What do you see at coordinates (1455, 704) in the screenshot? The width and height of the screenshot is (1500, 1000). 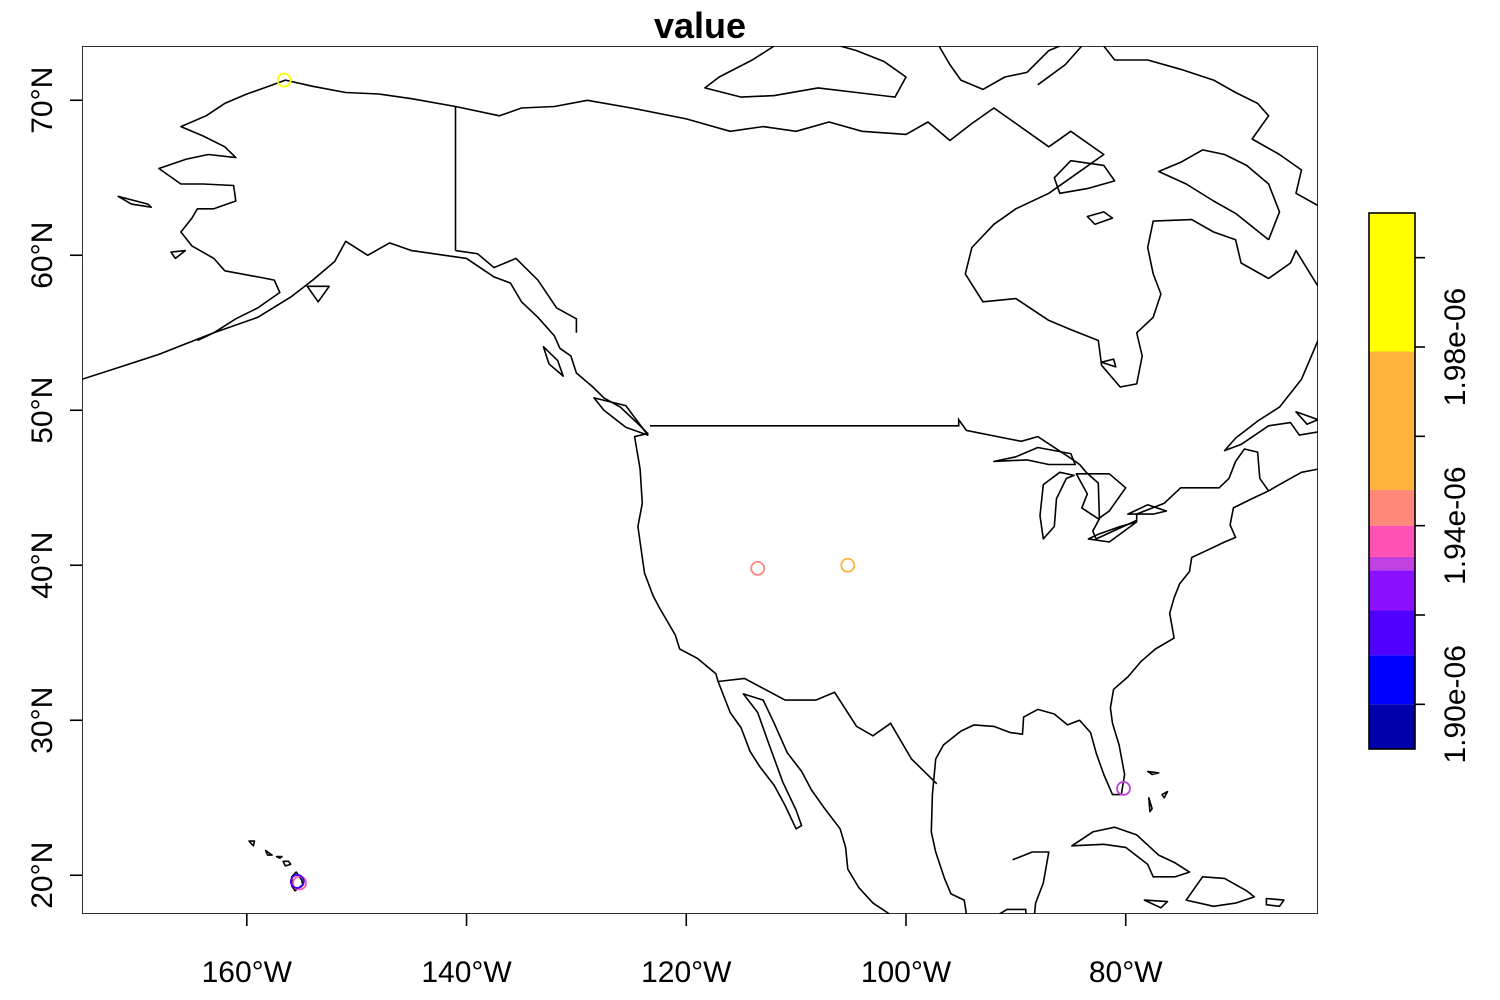 I see `legend-tick-label: 1.90e-06` at bounding box center [1455, 704].